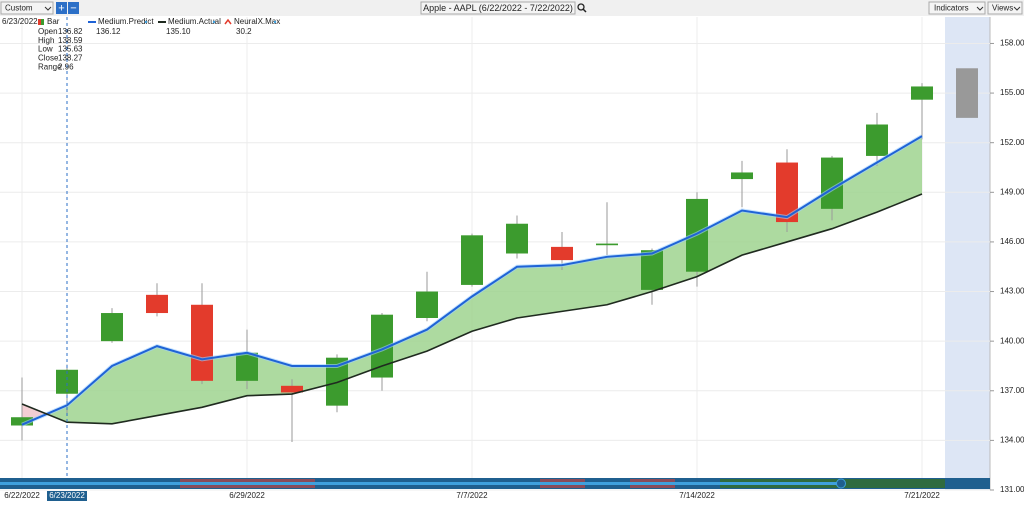  What do you see at coordinates (584, 10) in the screenshot?
I see `search-icon-handle` at bounding box center [584, 10].